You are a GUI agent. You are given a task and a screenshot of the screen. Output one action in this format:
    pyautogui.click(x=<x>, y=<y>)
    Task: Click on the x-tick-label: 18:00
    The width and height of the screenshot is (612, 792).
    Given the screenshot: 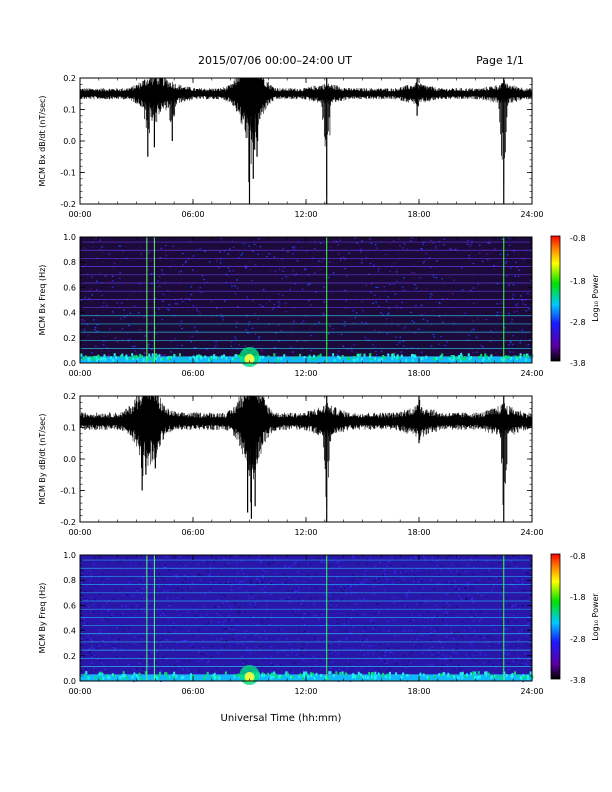 What is the action you would take?
    pyautogui.click(x=418, y=691)
    